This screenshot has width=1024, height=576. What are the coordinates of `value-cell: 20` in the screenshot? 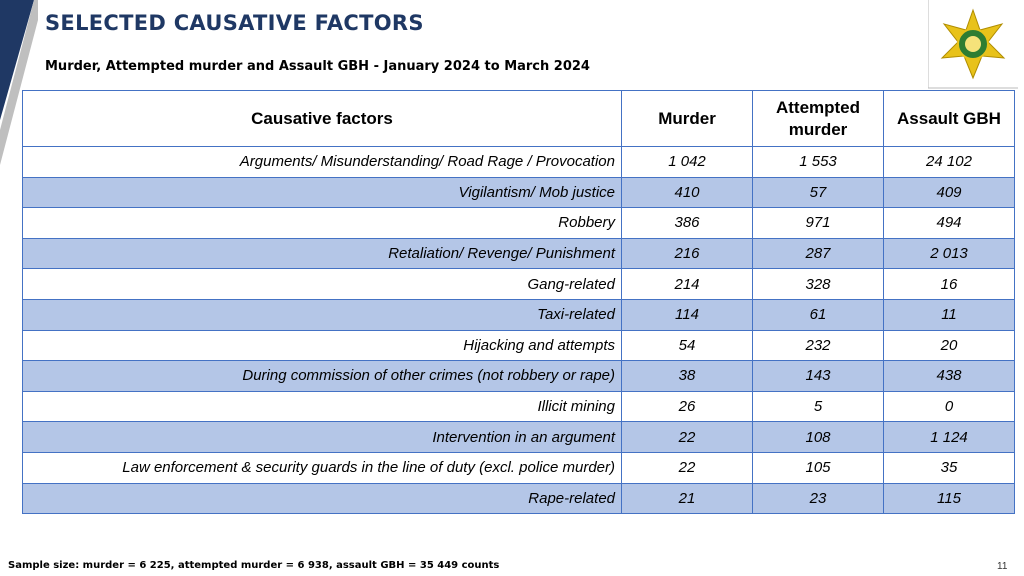 It's located at (949, 345).